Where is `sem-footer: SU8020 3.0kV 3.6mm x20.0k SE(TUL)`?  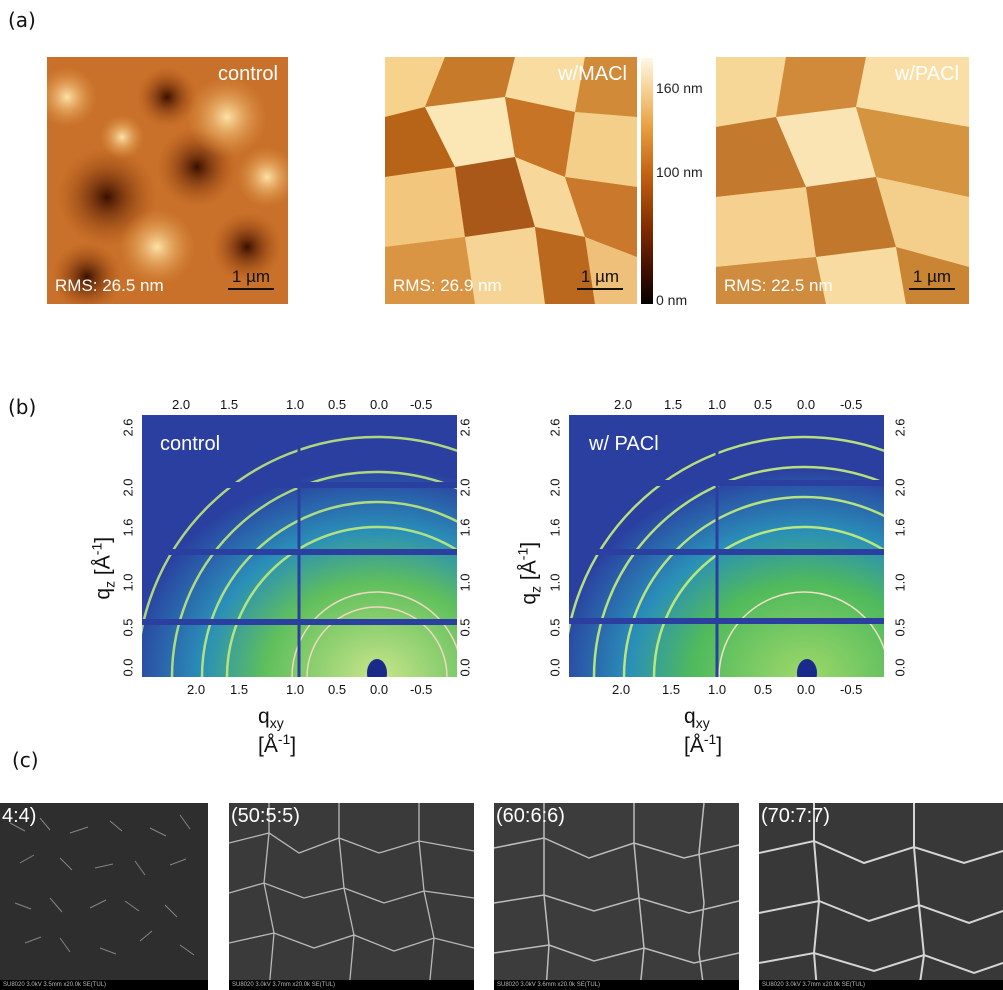
sem-footer: SU8020 3.0kV 3.6mm x20.0k SE(TUL) is located at coordinates (616, 985).